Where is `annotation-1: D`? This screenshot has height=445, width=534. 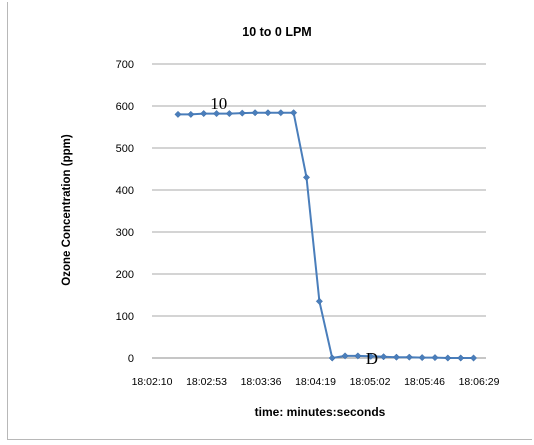 annotation-1: D is located at coordinates (372, 358).